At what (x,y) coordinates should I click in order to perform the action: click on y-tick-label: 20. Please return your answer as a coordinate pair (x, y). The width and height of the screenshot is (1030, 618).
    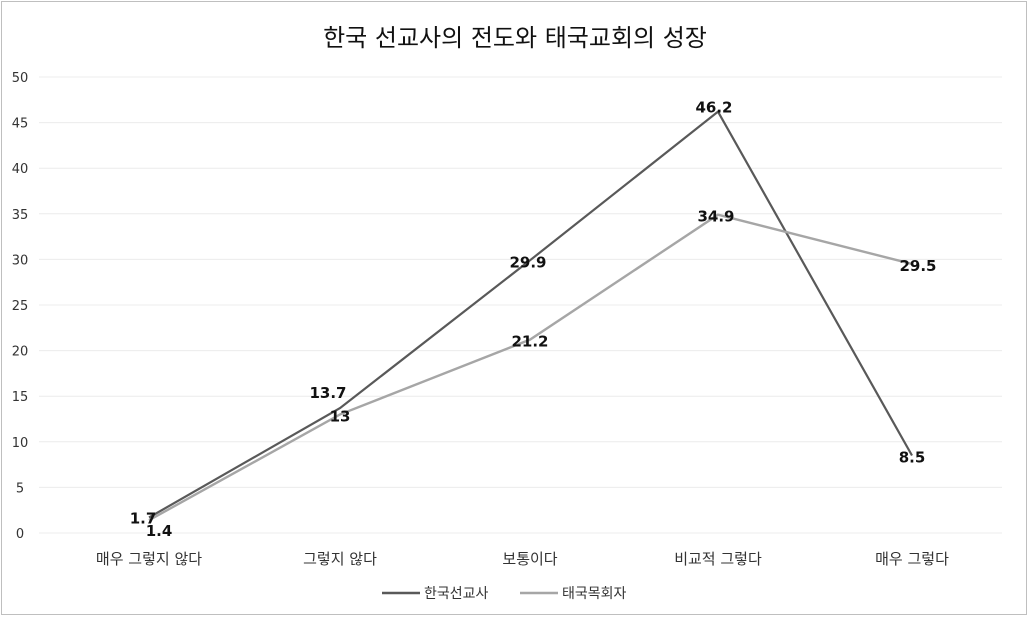
    Looking at the image, I should click on (20, 352).